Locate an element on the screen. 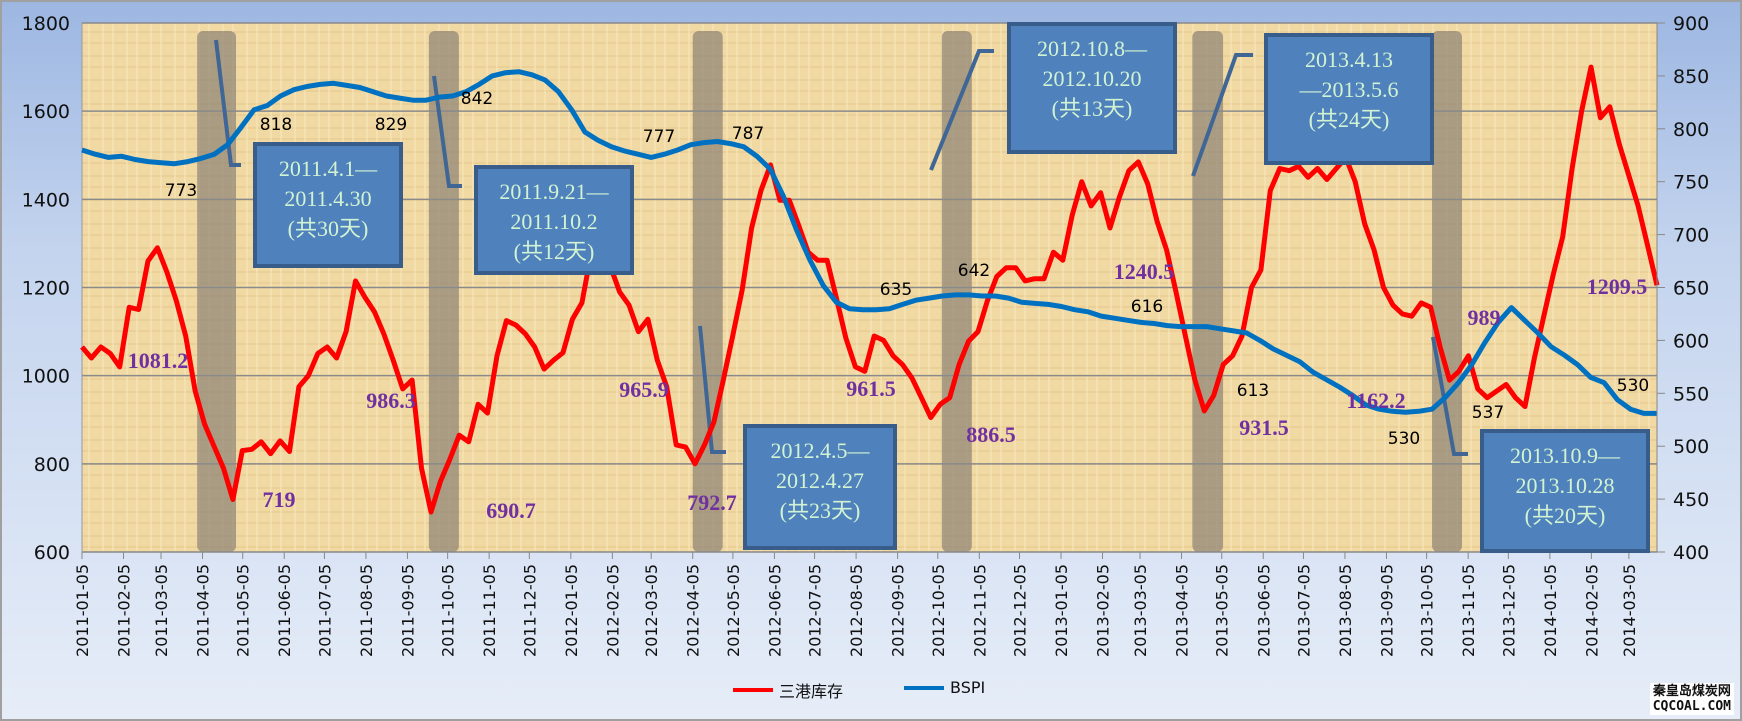  period-callout: 2013.4.13 —2013.5.6 (共24天) is located at coordinates (1349, 99).